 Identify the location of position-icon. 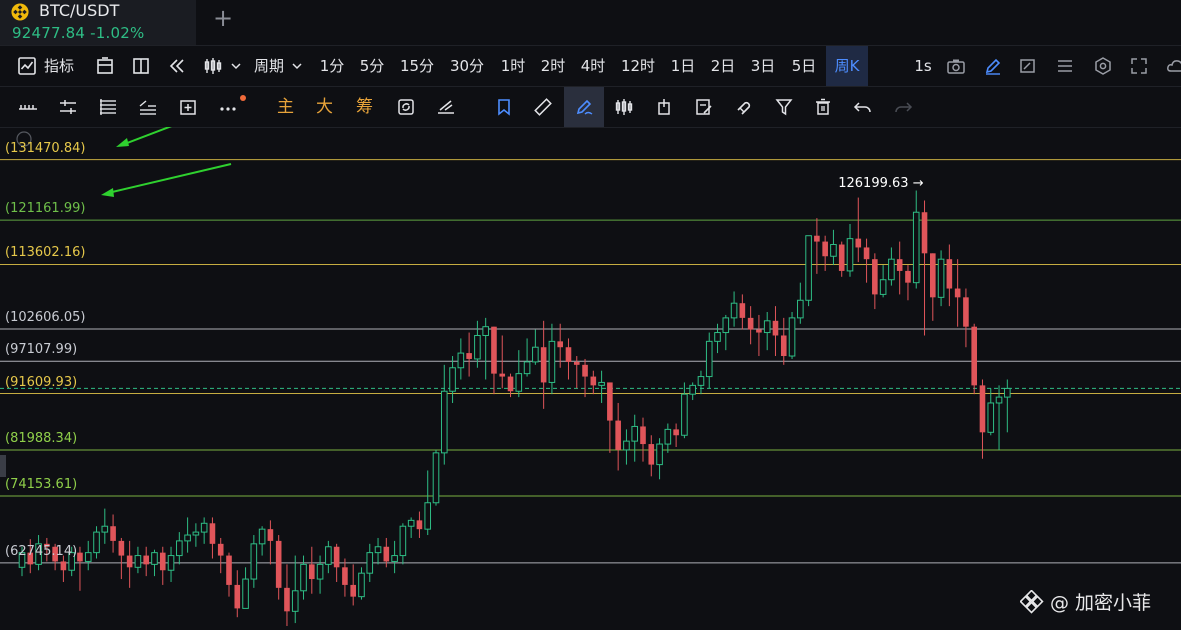
(664, 107).